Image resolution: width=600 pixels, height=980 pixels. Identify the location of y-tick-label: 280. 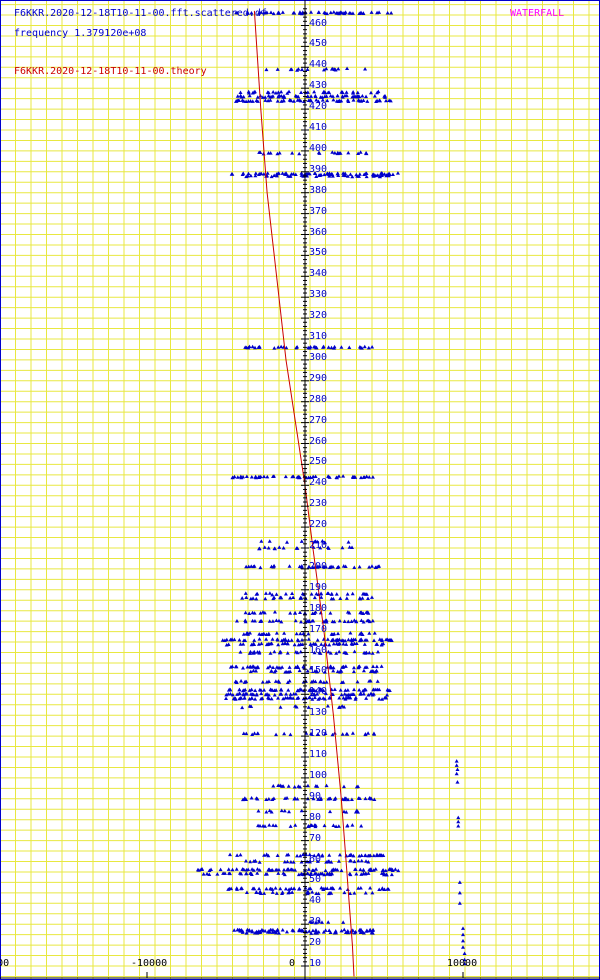
(318, 399).